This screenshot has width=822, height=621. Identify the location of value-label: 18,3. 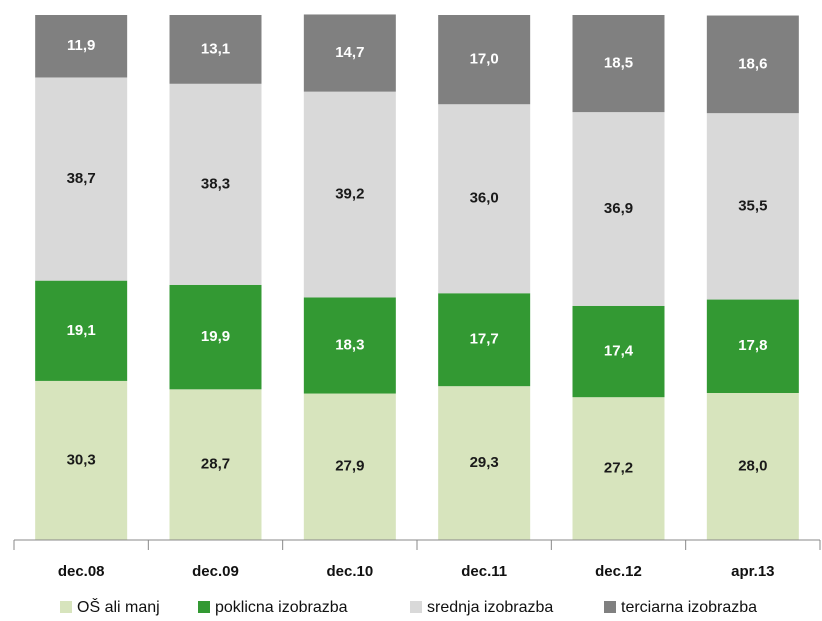
(349, 344).